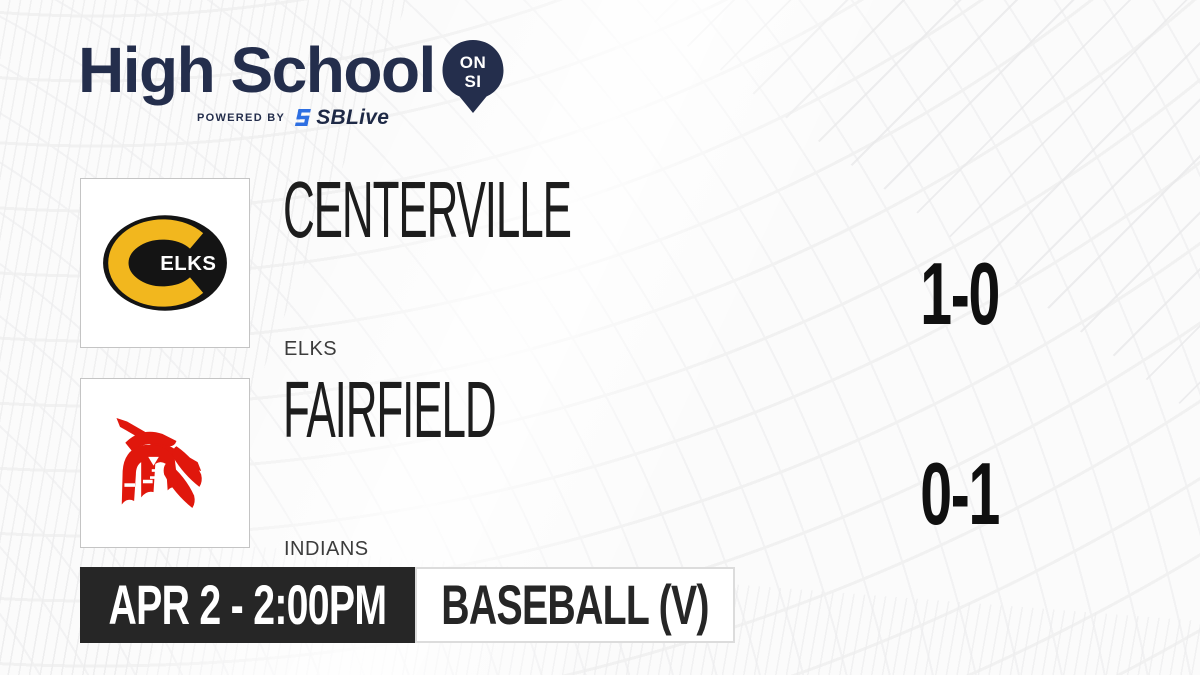 This screenshot has height=675, width=1200. I want to click on fairfield-logo-box, so click(165, 463).